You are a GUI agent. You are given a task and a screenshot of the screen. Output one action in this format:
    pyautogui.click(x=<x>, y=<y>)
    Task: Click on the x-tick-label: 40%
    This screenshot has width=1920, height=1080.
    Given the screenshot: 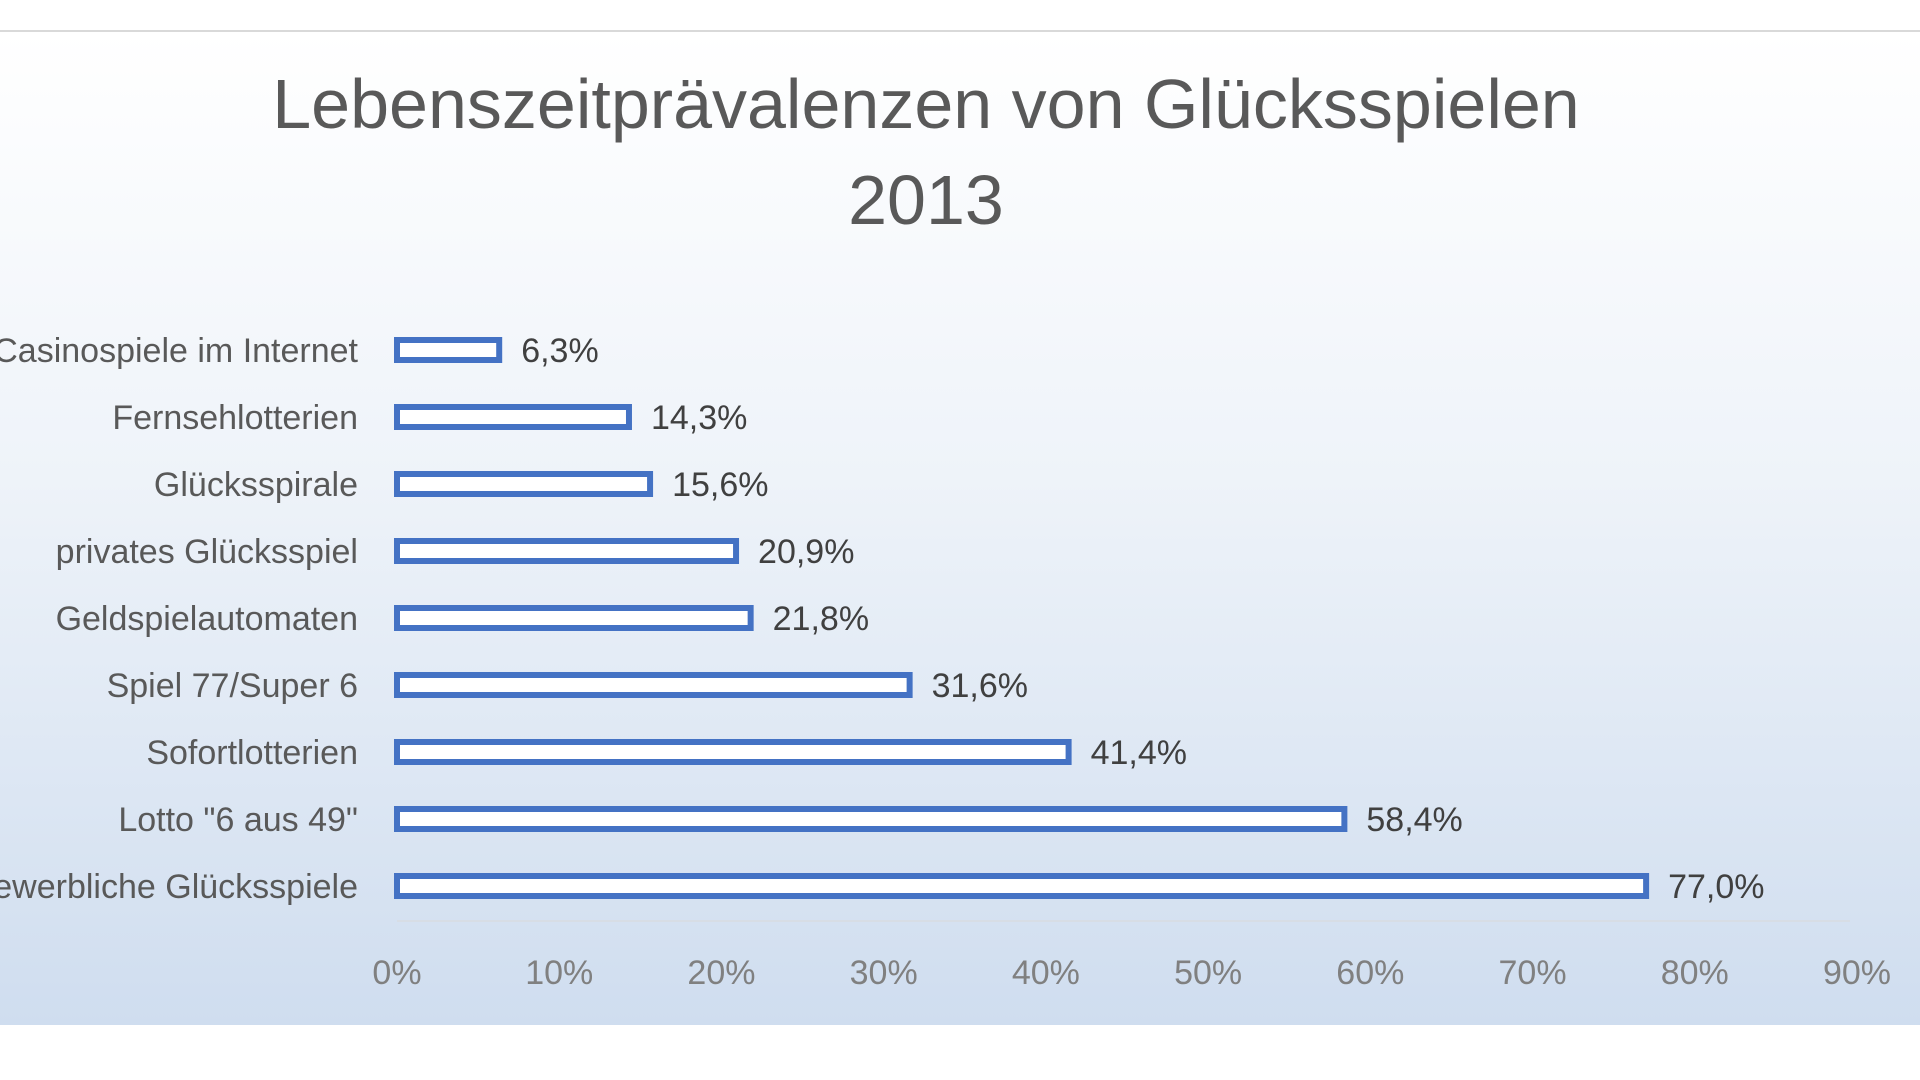 What is the action you would take?
    pyautogui.click(x=1046, y=973)
    